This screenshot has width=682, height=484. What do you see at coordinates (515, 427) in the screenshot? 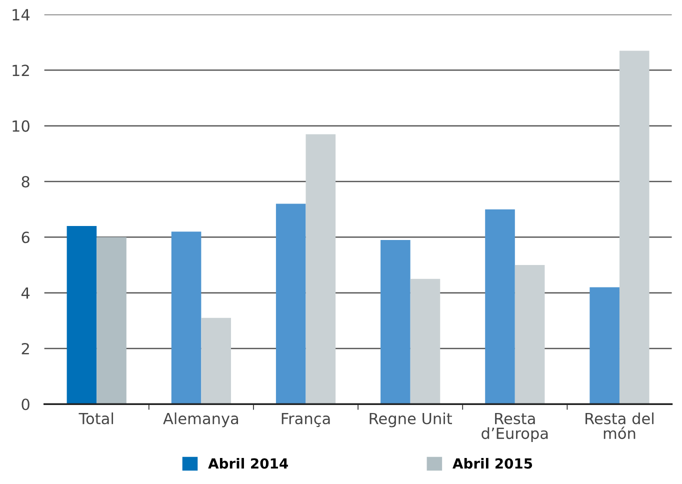
I see `x-tick-label: Resta d’Europa` at bounding box center [515, 427].